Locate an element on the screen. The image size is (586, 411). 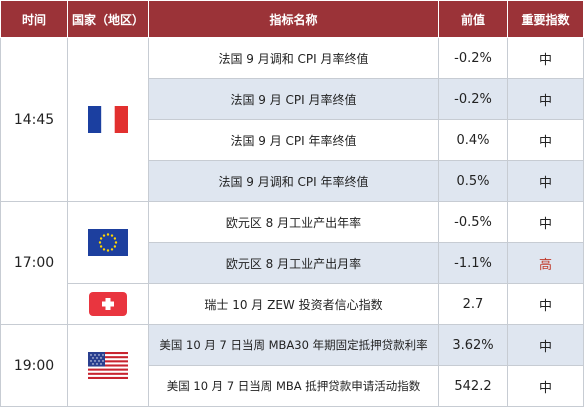
importance-cell-high: 高 is located at coordinates (545, 263).